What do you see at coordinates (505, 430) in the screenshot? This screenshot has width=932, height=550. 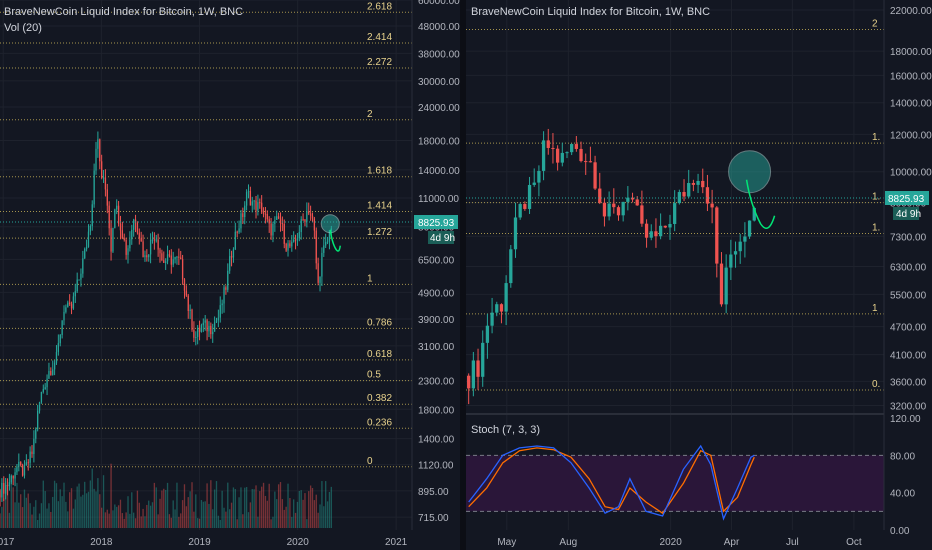 I see `stoch-label: Stoch (7, 3, 3)` at bounding box center [505, 430].